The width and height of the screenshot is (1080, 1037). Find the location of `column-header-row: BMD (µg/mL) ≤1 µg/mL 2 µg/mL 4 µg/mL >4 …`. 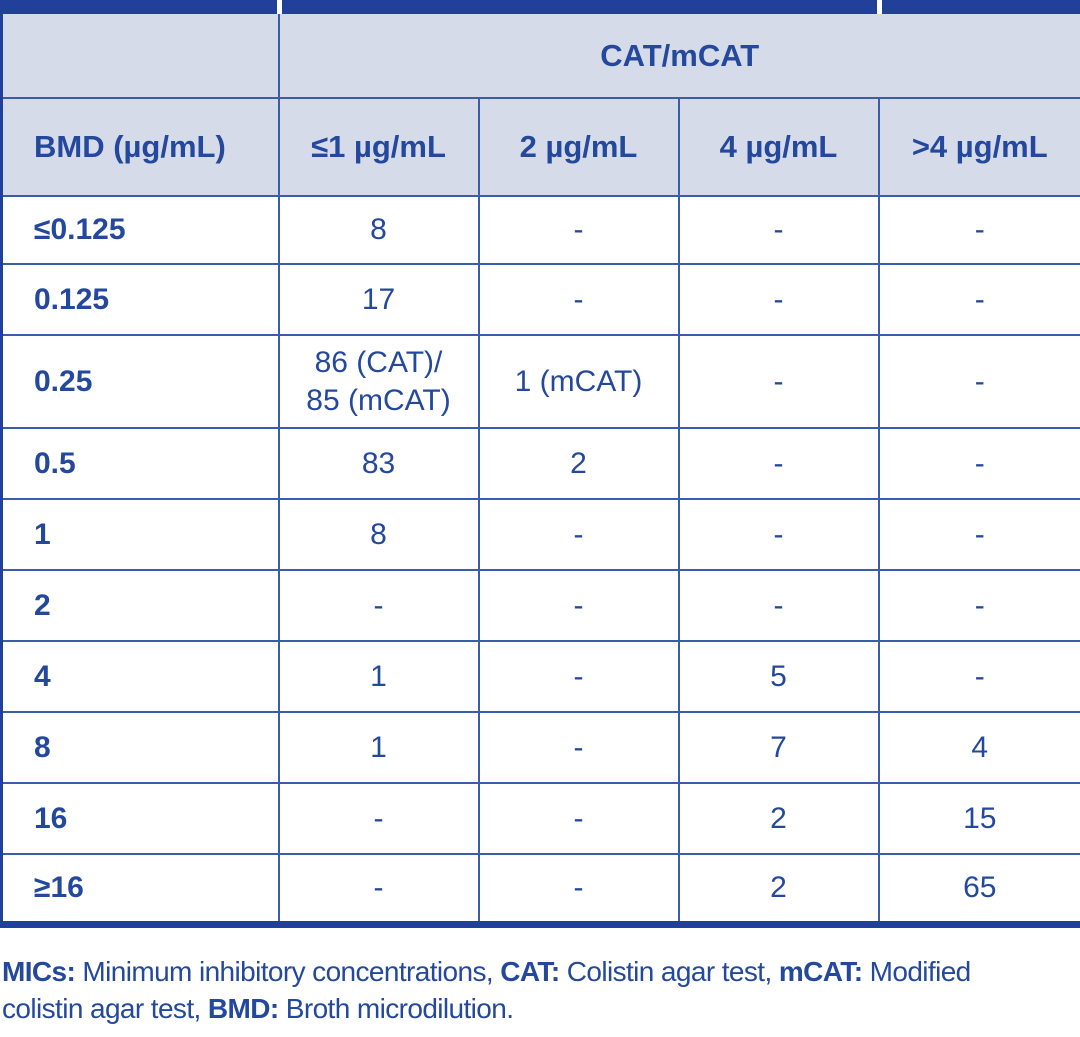

column-header-row: BMD (µg/mL) ≤1 µg/mL 2 µg/mL 4 µg/mL >4 … is located at coordinates (540, 147).